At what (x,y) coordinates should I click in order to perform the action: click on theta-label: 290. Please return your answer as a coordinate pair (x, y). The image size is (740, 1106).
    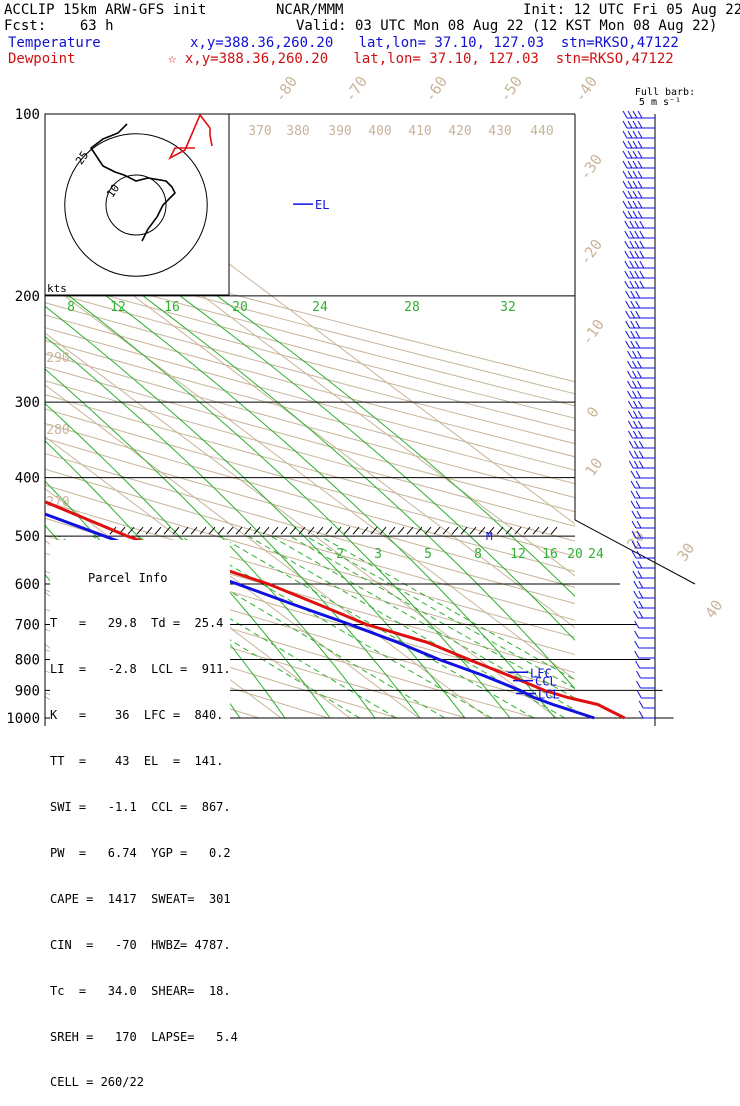
    Looking at the image, I should click on (57, 358).